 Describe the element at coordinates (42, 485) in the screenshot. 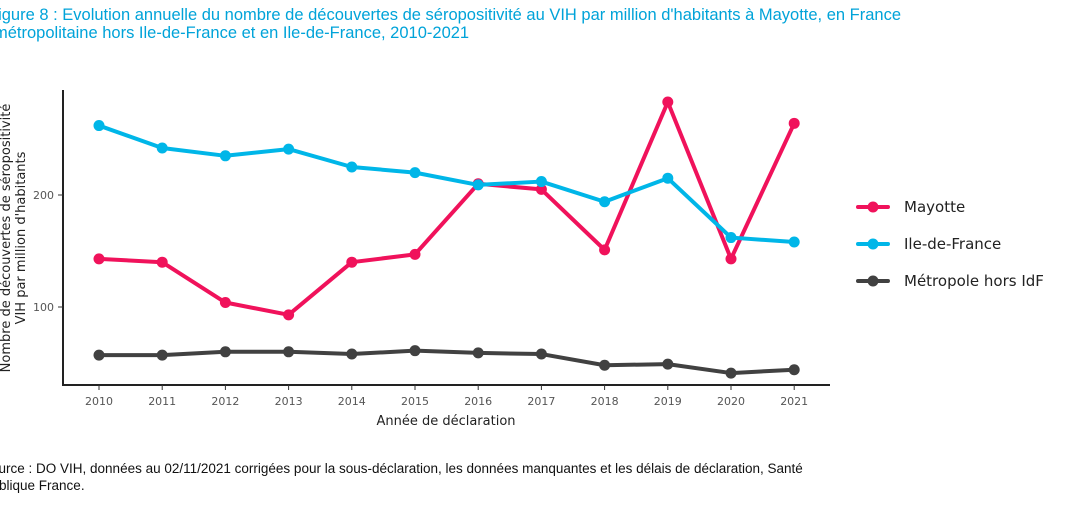

I see `source-note-line-2: publique France.` at that location.